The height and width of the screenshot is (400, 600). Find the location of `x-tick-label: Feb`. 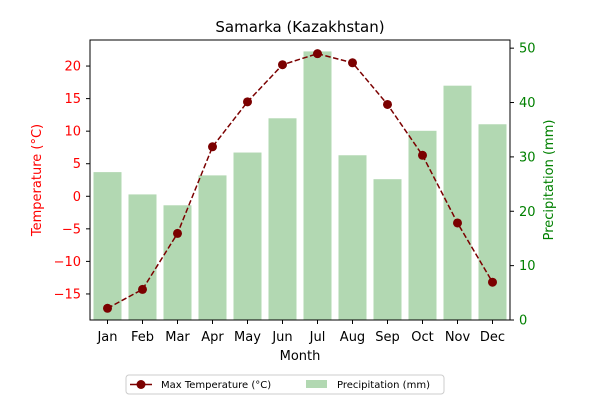

x-tick-label: Feb is located at coordinates (142, 337).